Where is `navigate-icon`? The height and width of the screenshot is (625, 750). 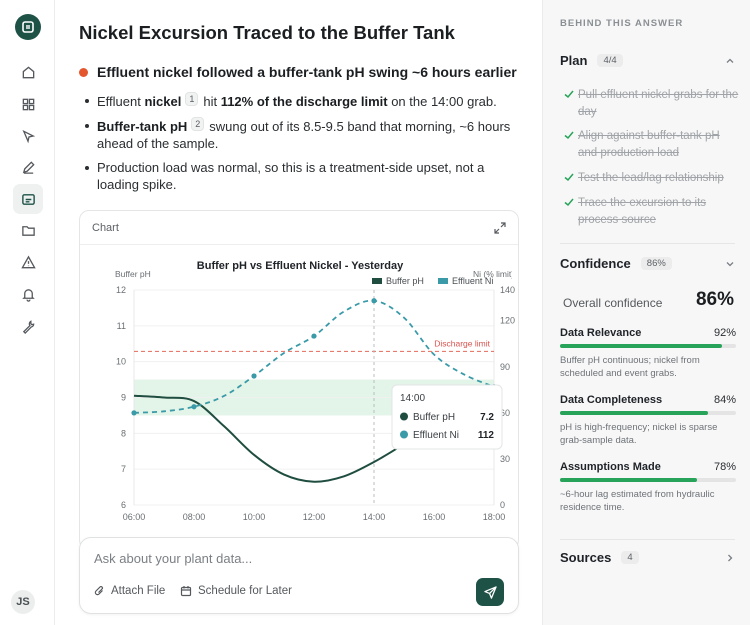 navigate-icon is located at coordinates (28, 136).